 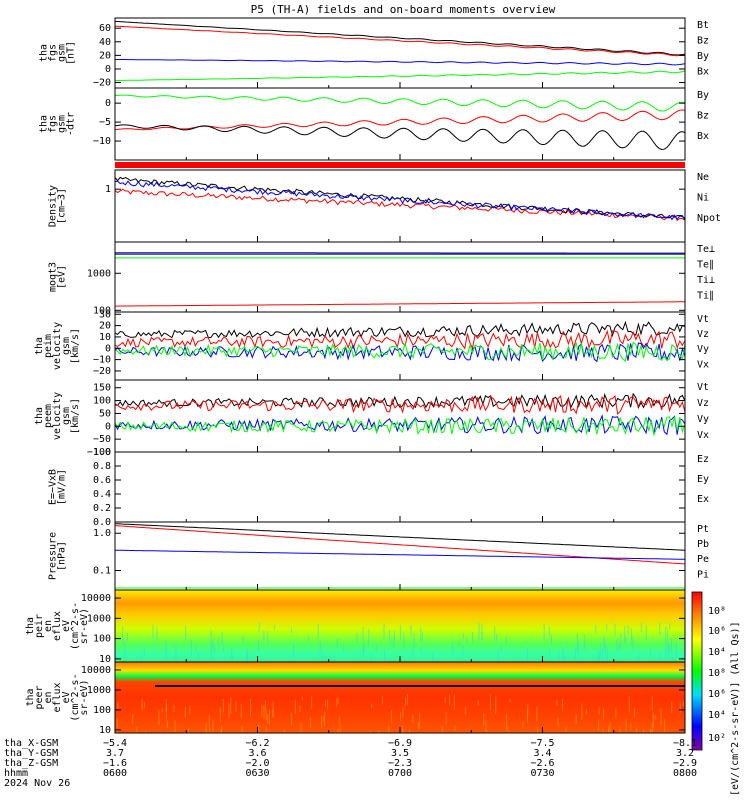 What do you see at coordinates (400, 304) in the screenshot?
I see `series-line-ti` at bounding box center [400, 304].